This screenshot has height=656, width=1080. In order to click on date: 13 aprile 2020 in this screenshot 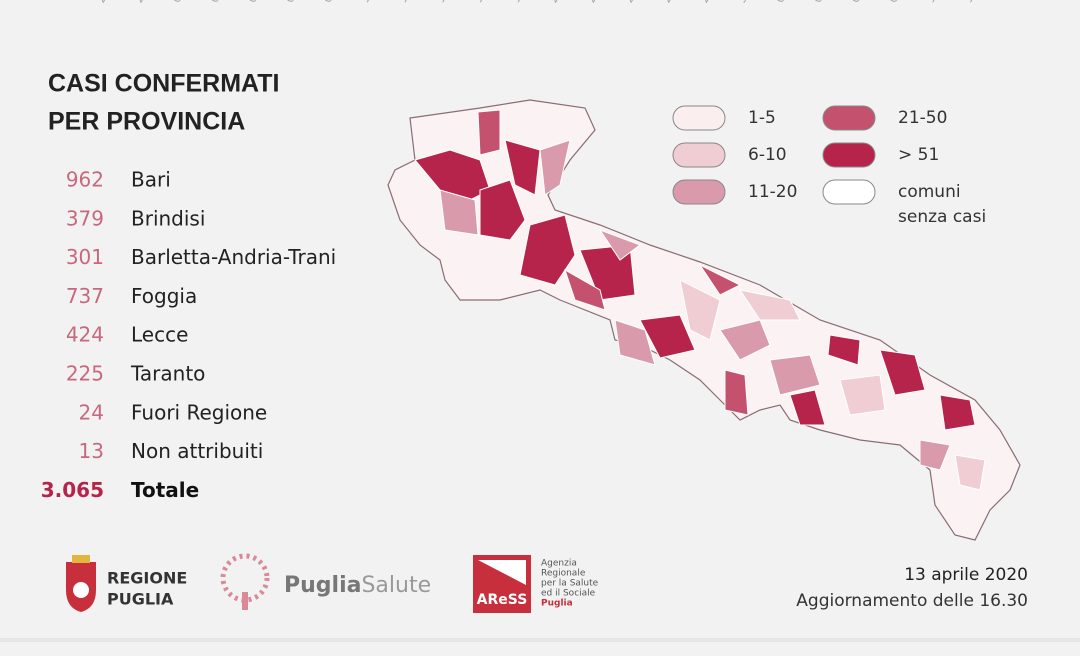, I will do `click(966, 575)`.